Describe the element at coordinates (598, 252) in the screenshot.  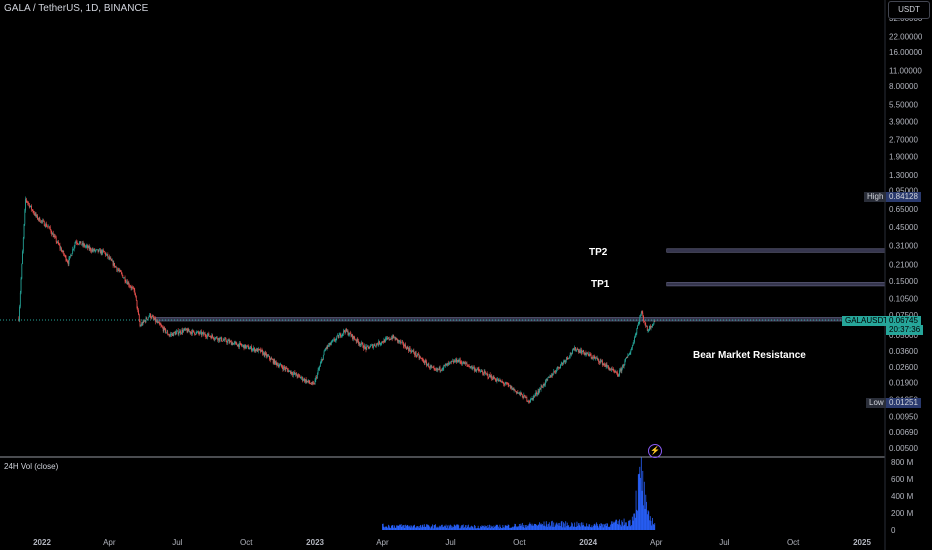
I see `tp2-label: TP2` at that location.